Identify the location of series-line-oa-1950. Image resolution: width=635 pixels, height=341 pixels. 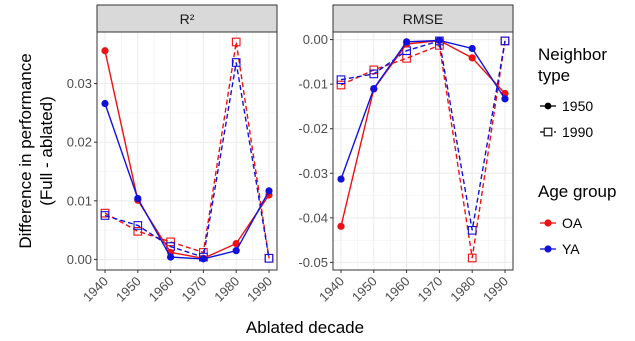
(423, 133).